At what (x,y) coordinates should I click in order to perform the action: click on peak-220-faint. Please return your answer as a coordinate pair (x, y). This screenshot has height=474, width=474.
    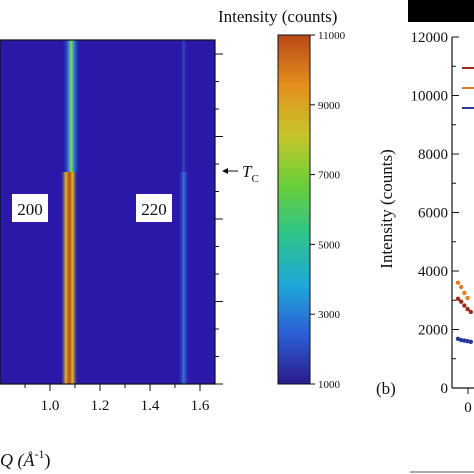
    Looking at the image, I should click on (183, 106).